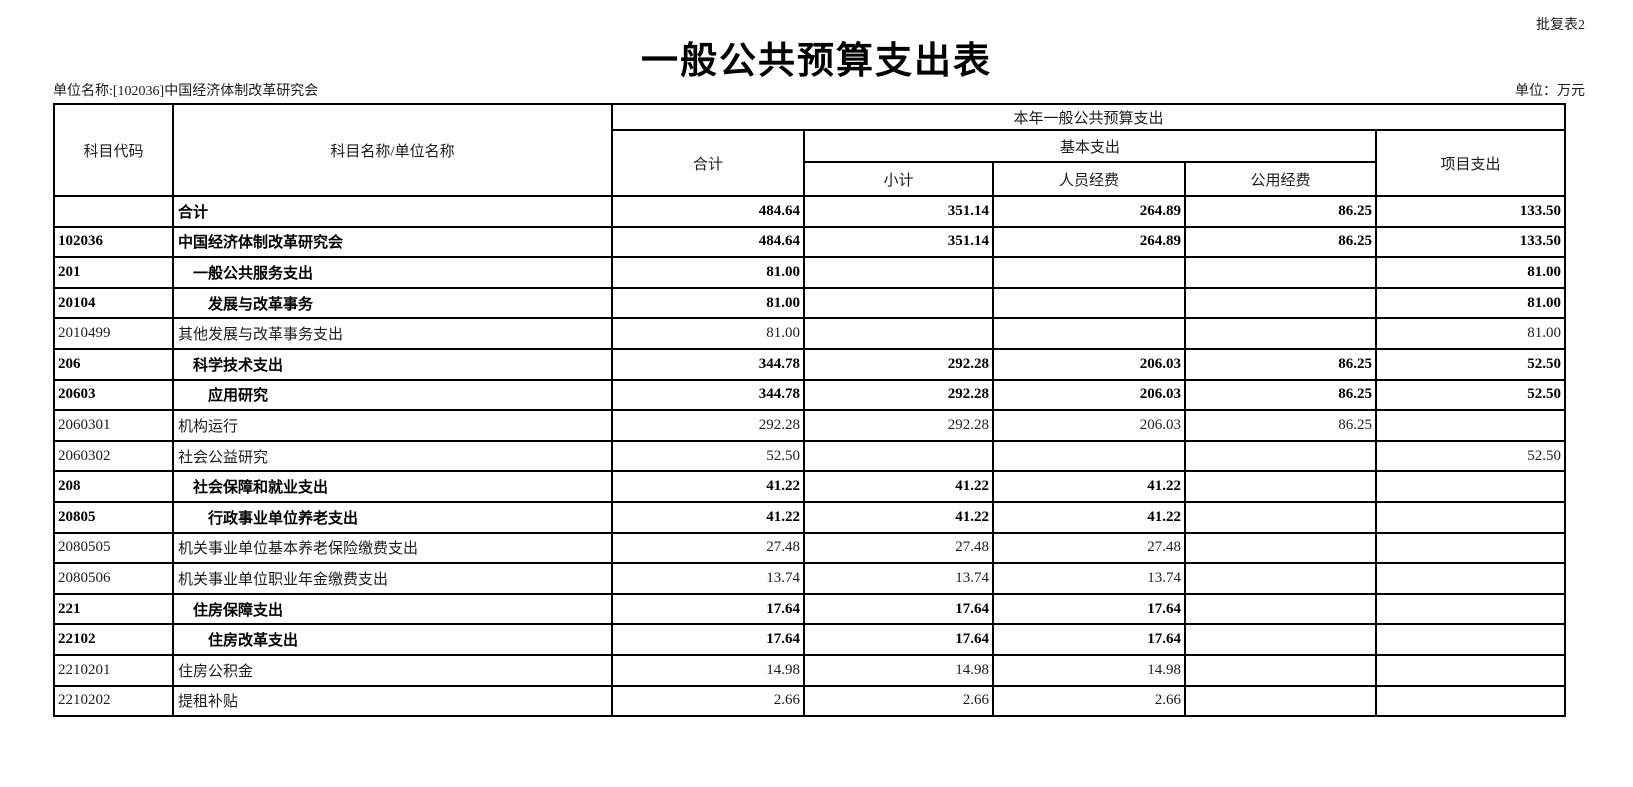 The height and width of the screenshot is (787, 1633). I want to click on header-row-2: 合计 基本支出 项目支出, so click(810, 163).